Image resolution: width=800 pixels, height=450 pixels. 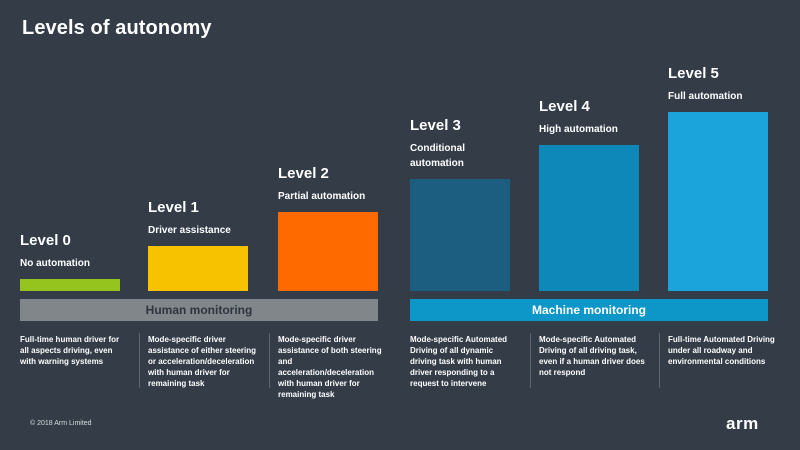 I want to click on level-subtitle: Conditional automation, so click(x=437, y=155).